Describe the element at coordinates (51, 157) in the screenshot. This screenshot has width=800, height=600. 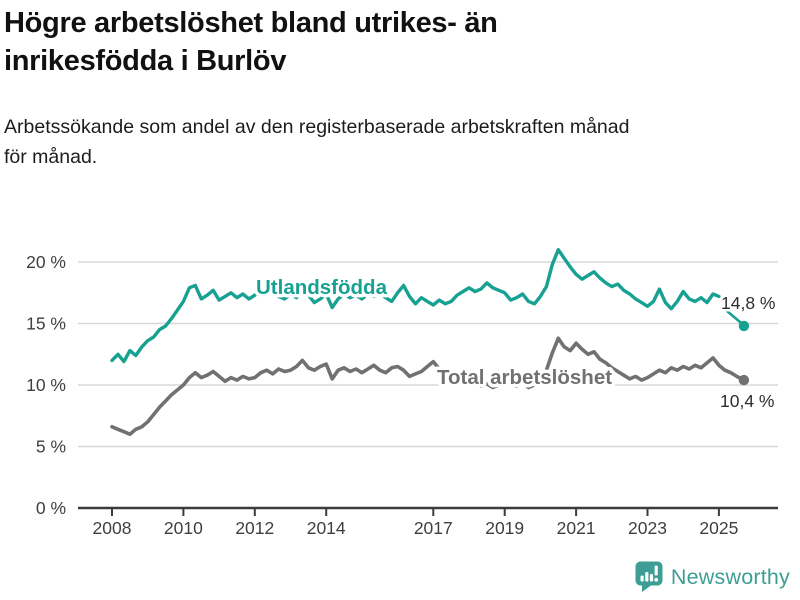
I see `chart-subtitle-line2: för månad.` at that location.